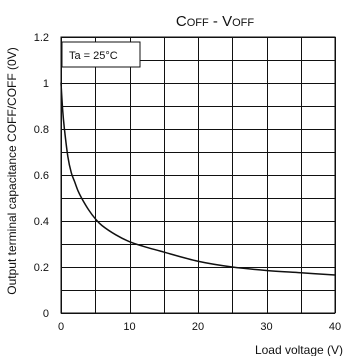 The image size is (347, 356). Describe the element at coordinates (41, 130) in the screenshot. I see `y-tick-label: 0.8` at that location.